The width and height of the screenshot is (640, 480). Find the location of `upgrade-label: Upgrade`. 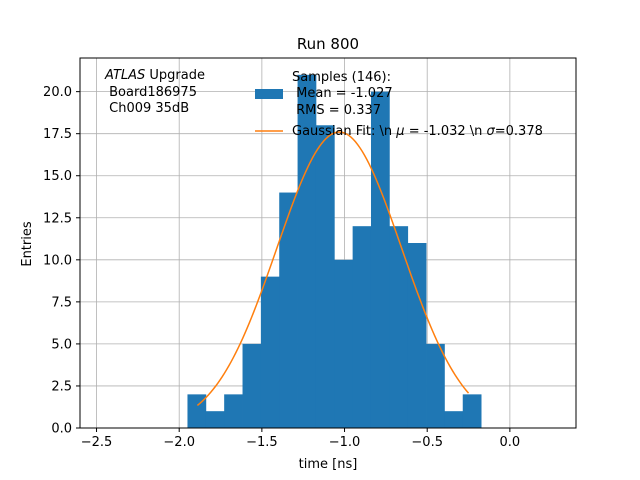

upgrade-label: Upgrade is located at coordinates (175, 75).